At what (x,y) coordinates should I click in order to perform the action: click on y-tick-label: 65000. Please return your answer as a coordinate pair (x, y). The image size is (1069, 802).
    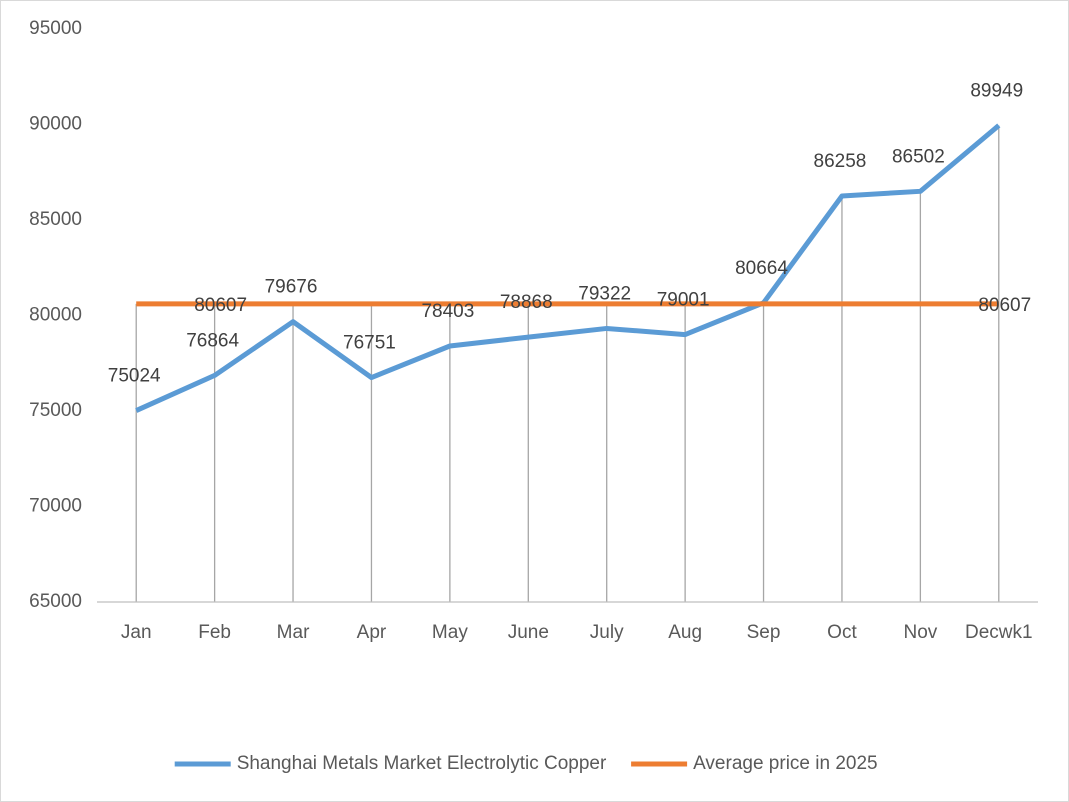
    Looking at the image, I should click on (55, 601).